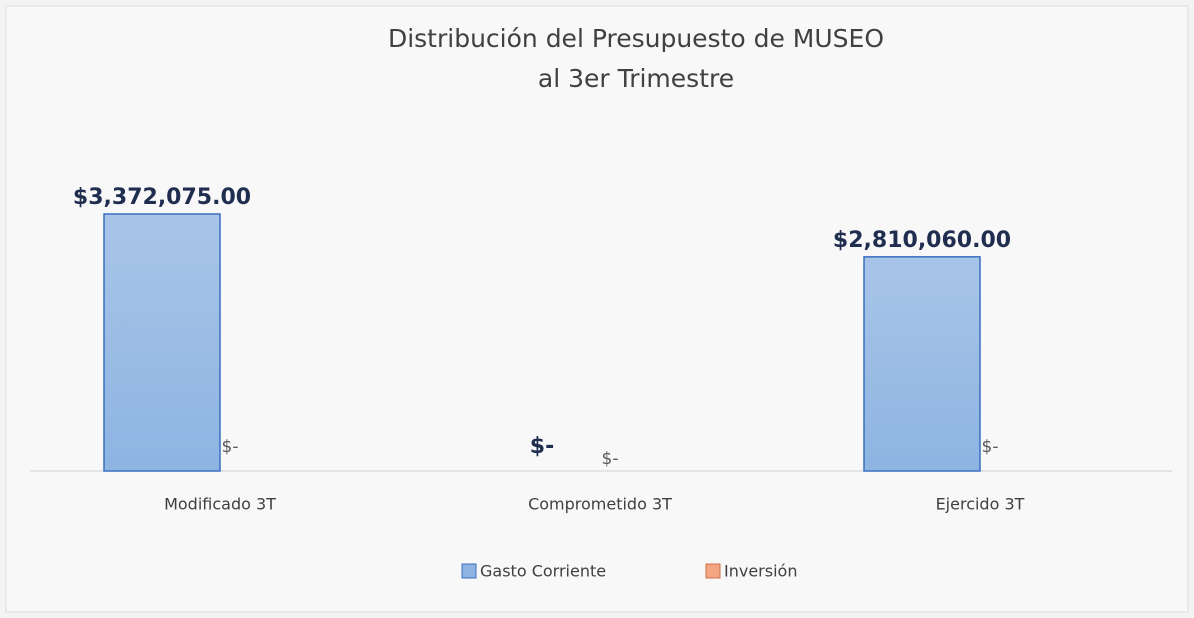  What do you see at coordinates (636, 78) in the screenshot?
I see `chart-title: al 3er Trimestre` at bounding box center [636, 78].